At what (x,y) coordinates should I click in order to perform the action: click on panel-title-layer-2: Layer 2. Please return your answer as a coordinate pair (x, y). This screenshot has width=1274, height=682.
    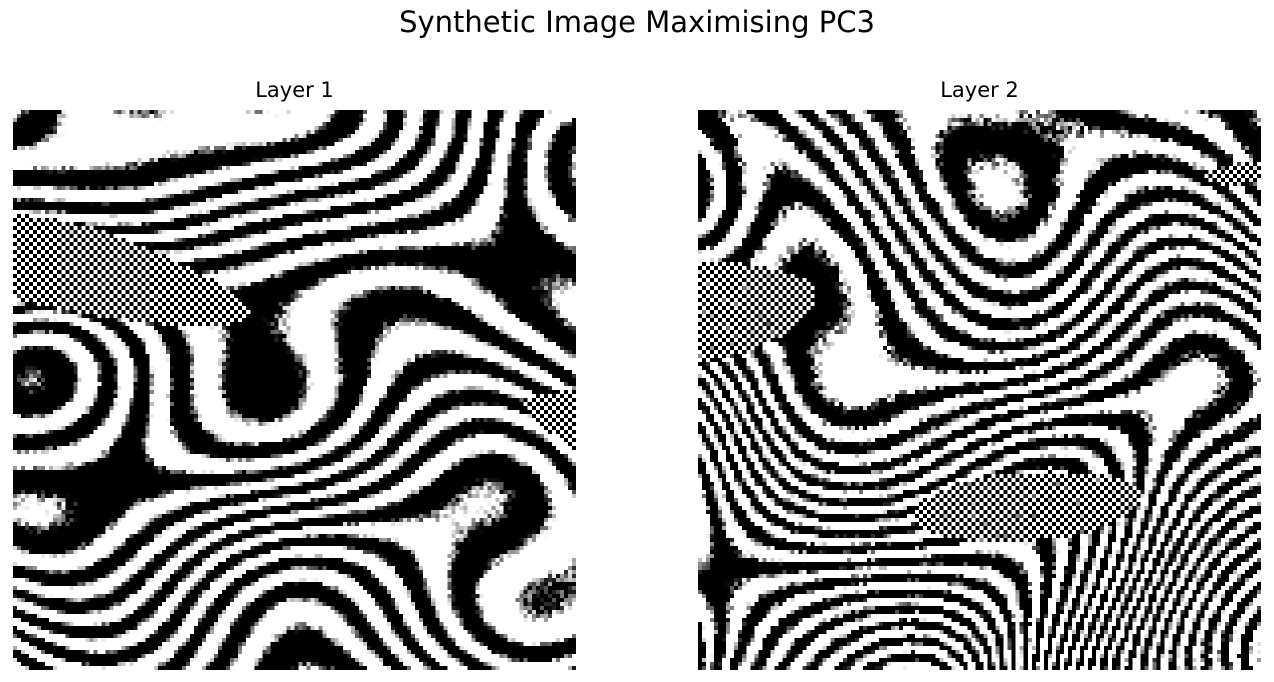
    Looking at the image, I should click on (979, 90).